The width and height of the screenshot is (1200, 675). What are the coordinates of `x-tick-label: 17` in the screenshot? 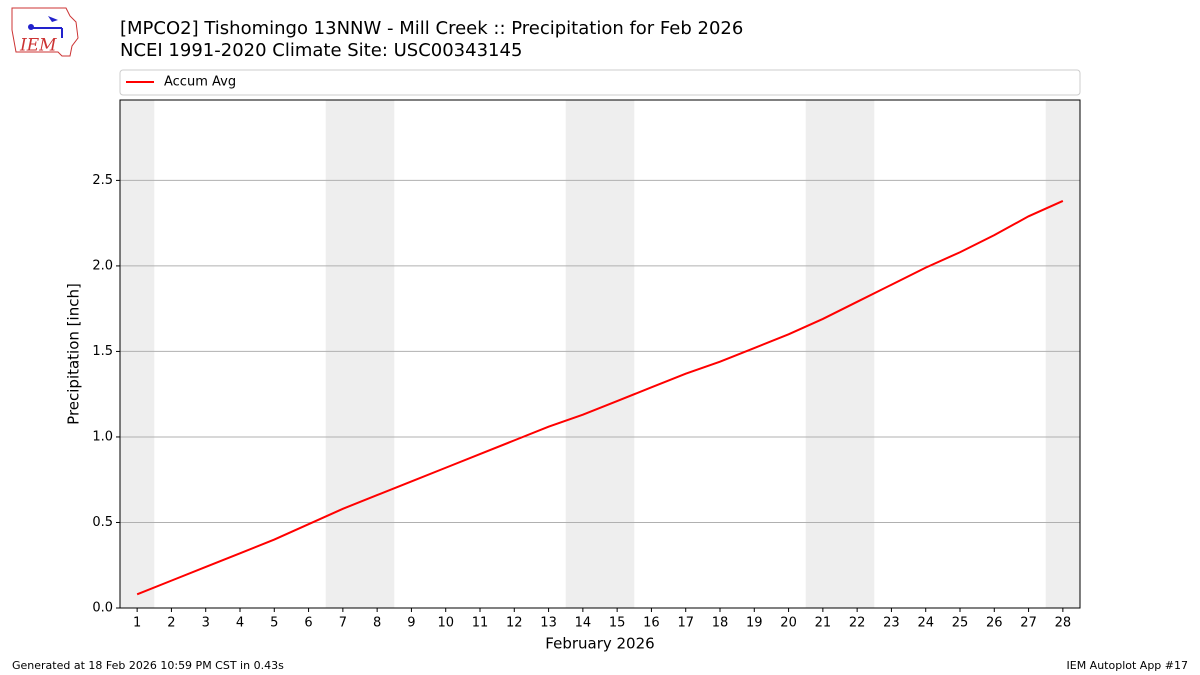 It's located at (685, 623).